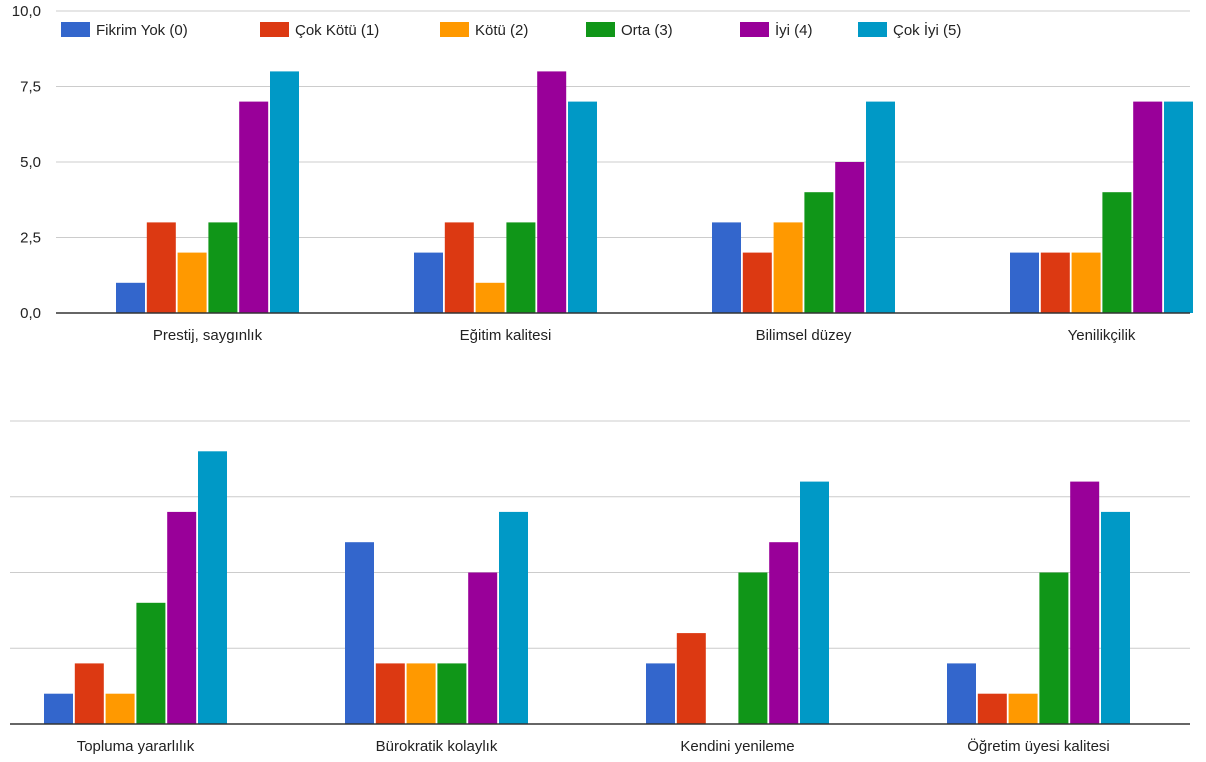 This screenshot has width=1206, height=762. I want to click on legend-item: Çok Kötü (1), so click(319, 30).